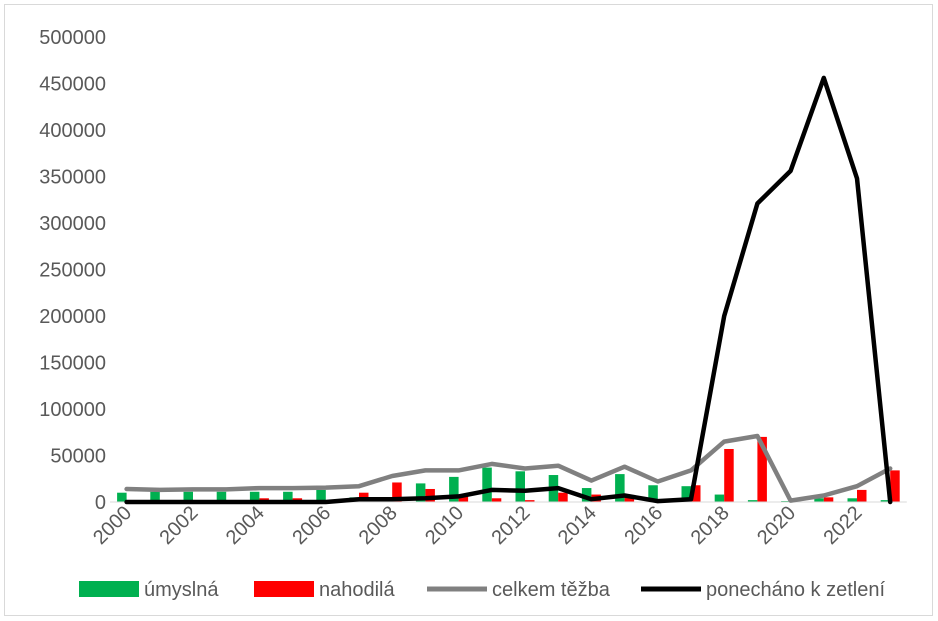 The height and width of the screenshot is (621, 938). Describe the element at coordinates (72, 38) in the screenshot. I see `y-tick-label: 500000` at that location.